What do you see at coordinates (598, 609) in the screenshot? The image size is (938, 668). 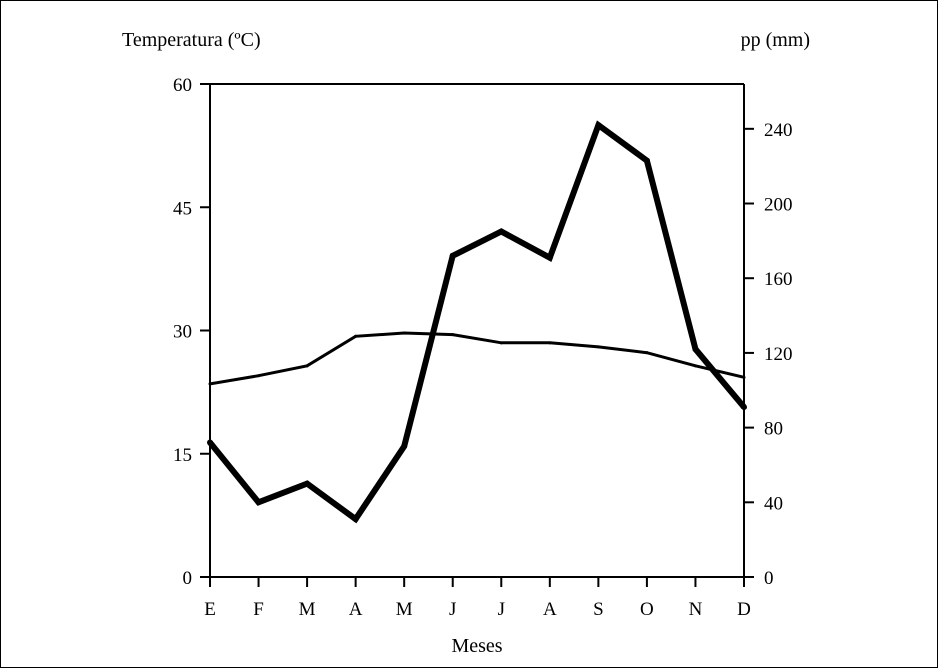 I see `x-tick-label: S` at bounding box center [598, 609].